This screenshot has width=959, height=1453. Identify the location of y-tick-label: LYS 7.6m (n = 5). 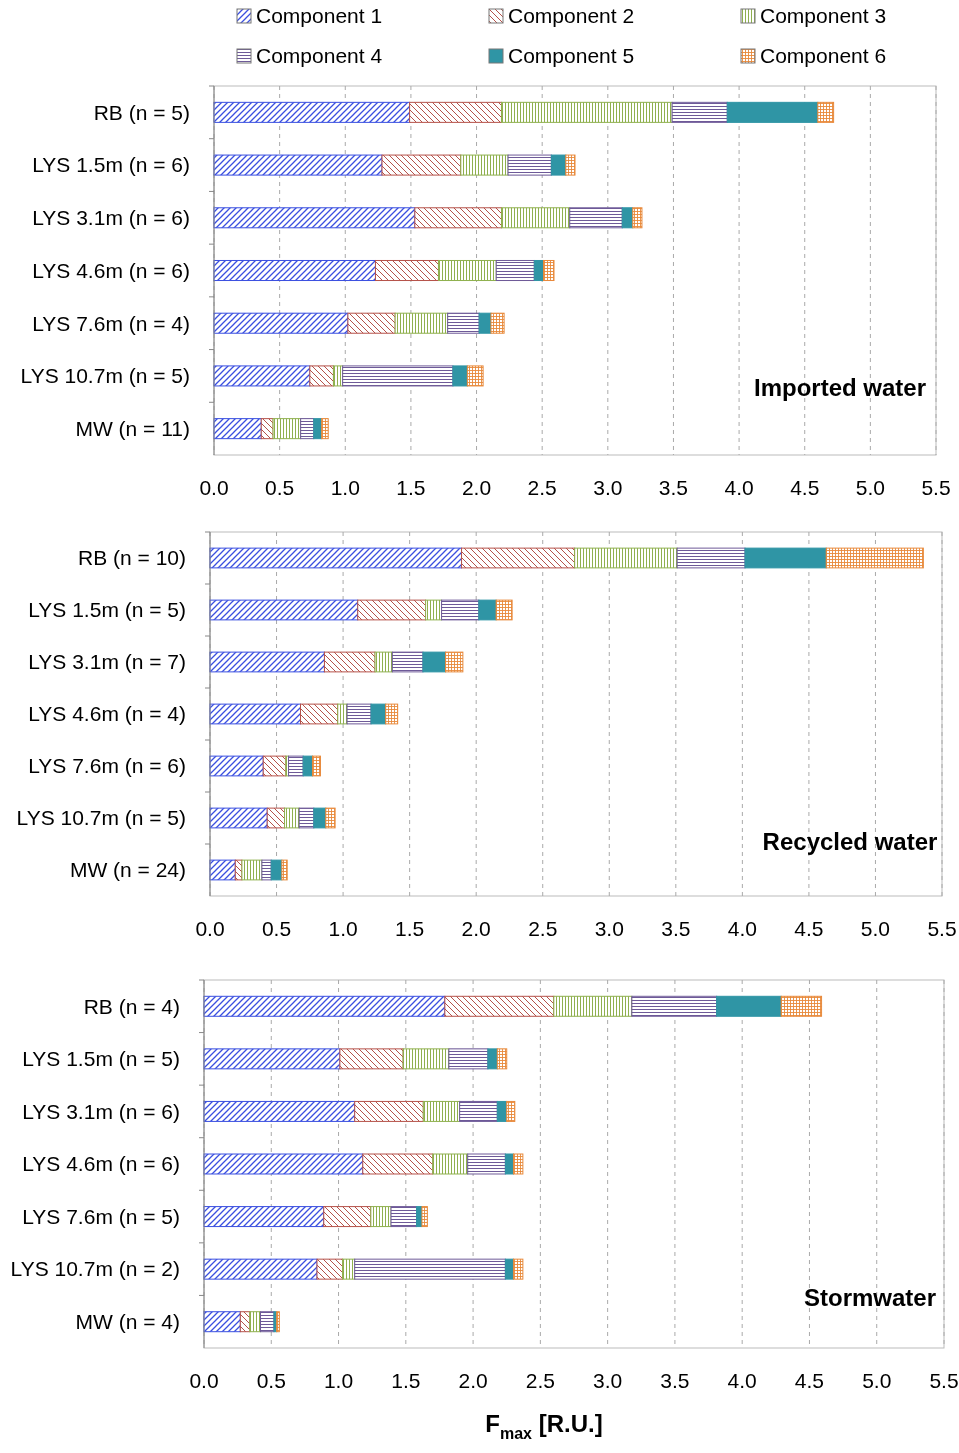
(101, 1216).